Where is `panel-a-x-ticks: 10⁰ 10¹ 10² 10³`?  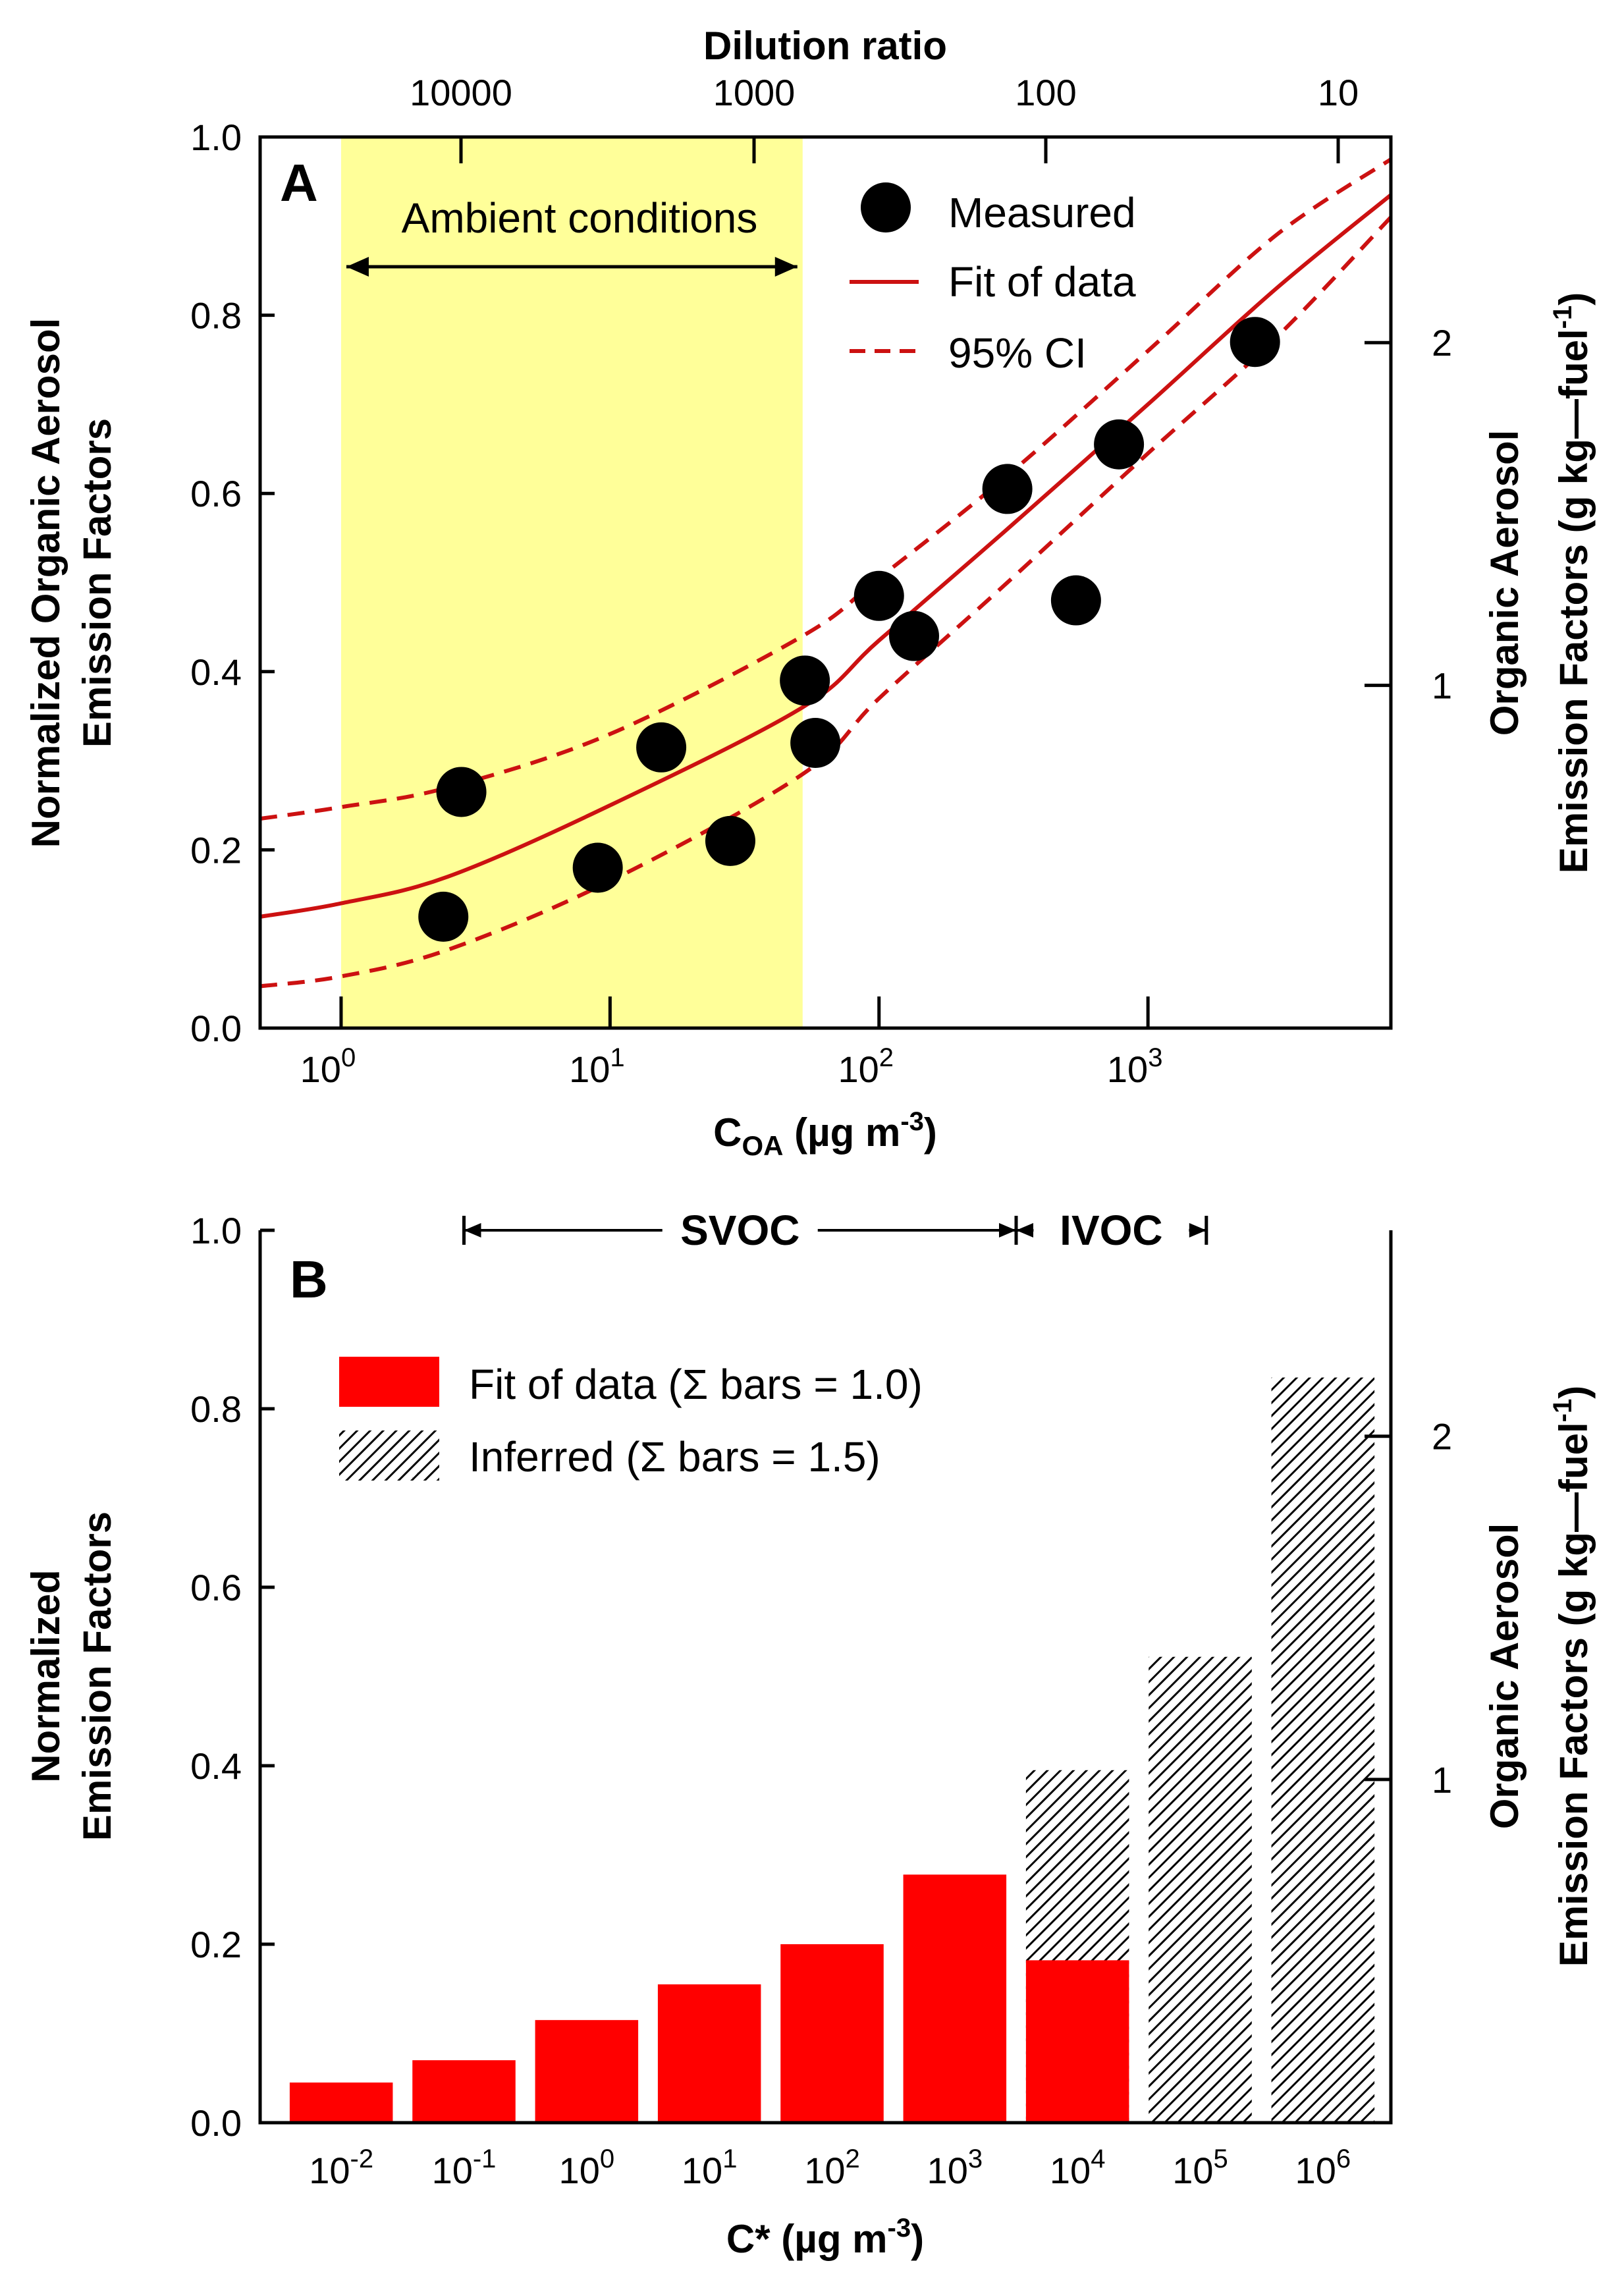
panel-a-x-ticks: 10⁰ 10¹ 10² 10³ is located at coordinates (732, 1043).